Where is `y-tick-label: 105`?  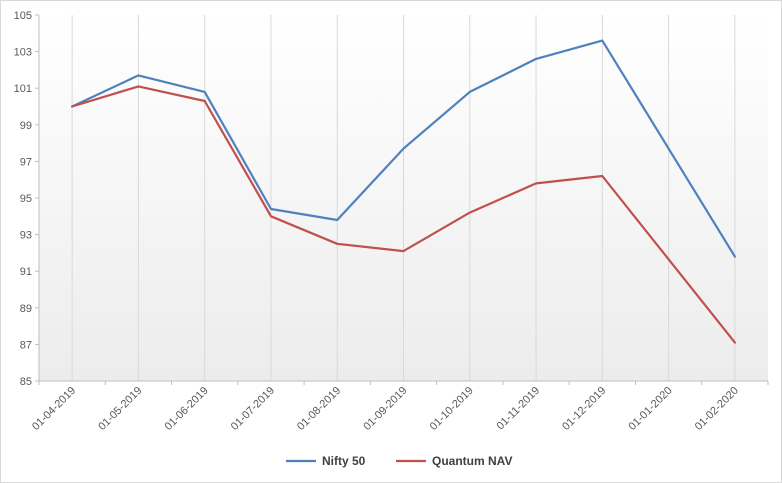 y-tick-label: 105 is located at coordinates (23, 16).